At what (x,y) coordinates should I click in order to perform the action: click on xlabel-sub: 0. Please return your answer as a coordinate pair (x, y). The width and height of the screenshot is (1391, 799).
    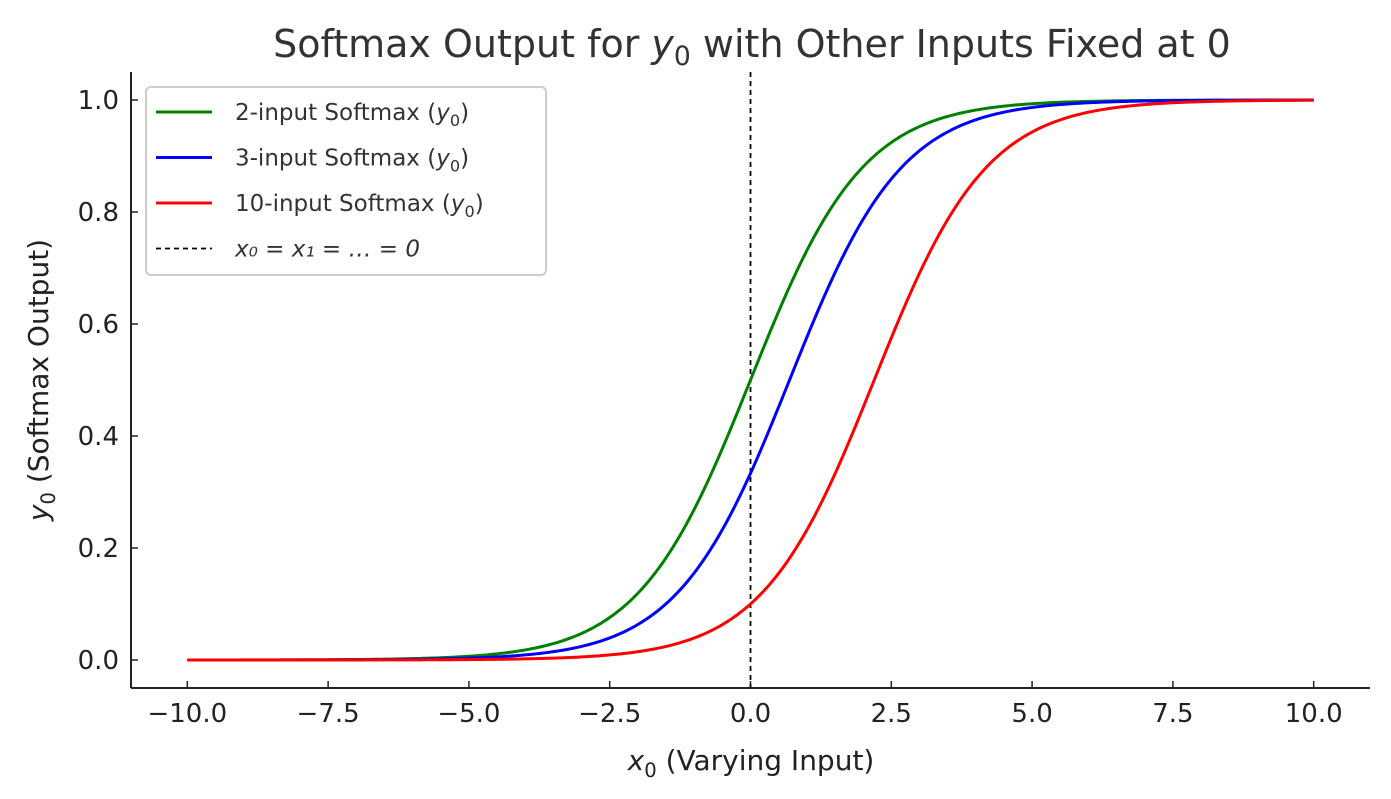
    Looking at the image, I should click on (650, 770).